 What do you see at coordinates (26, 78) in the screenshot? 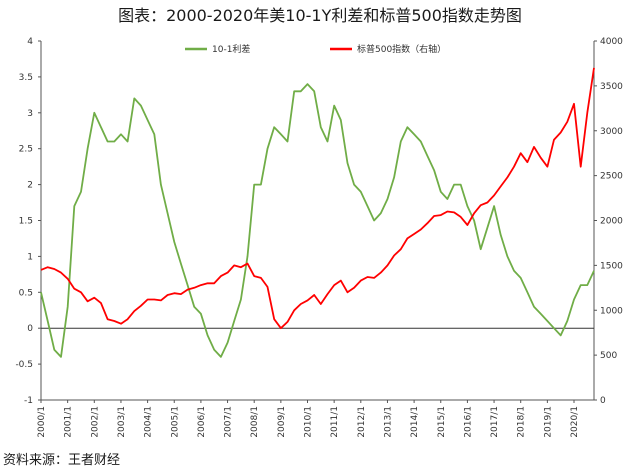
I see `left-tick-label: 3.5` at bounding box center [26, 78].